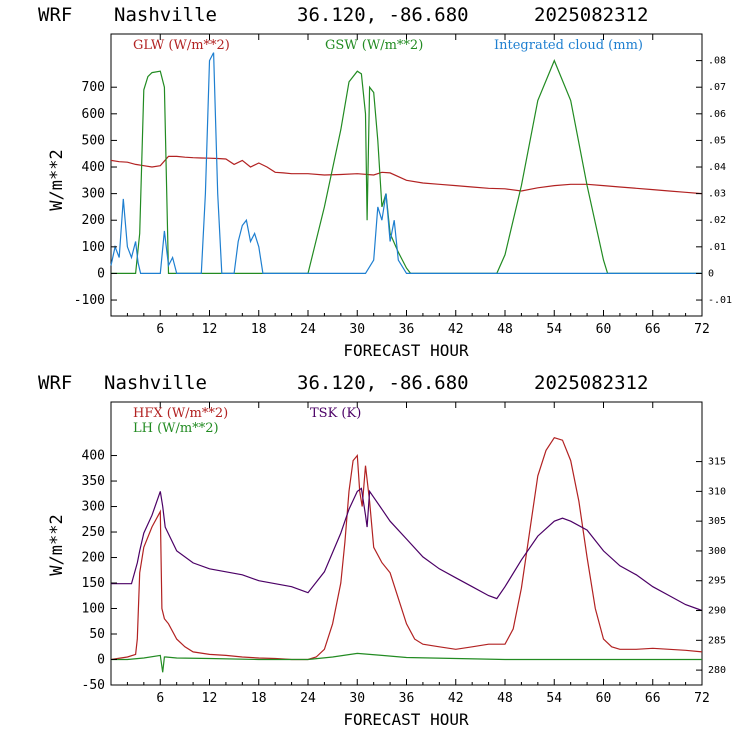 This screenshot has width=740, height=740. Describe the element at coordinates (456, 329) in the screenshot. I see `panel1-x-tick-label: 42` at that location.